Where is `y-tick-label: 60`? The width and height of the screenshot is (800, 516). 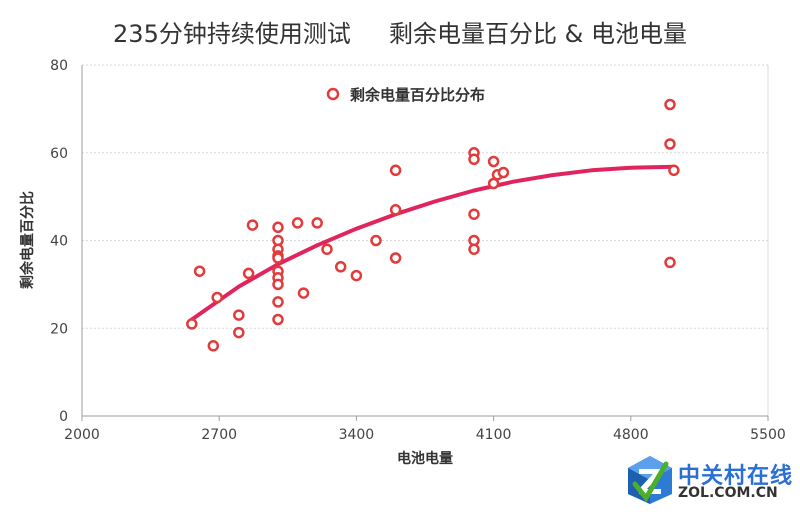 y-tick-label: 60 is located at coordinates (59, 154).